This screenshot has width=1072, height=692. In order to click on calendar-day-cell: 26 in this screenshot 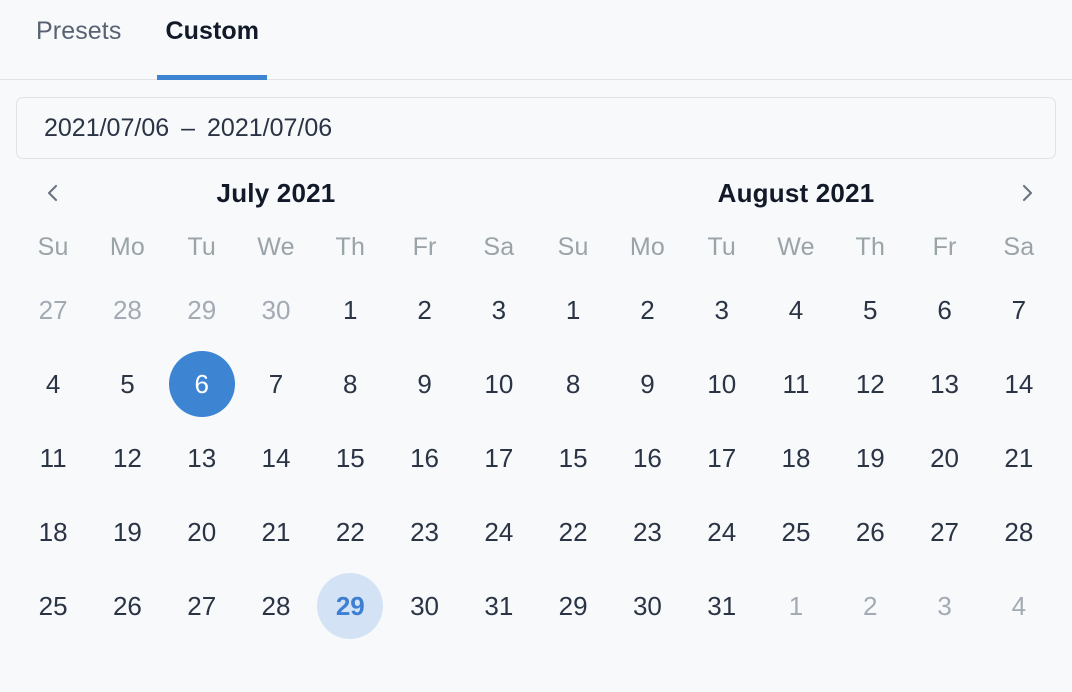, I will do `click(870, 532)`.